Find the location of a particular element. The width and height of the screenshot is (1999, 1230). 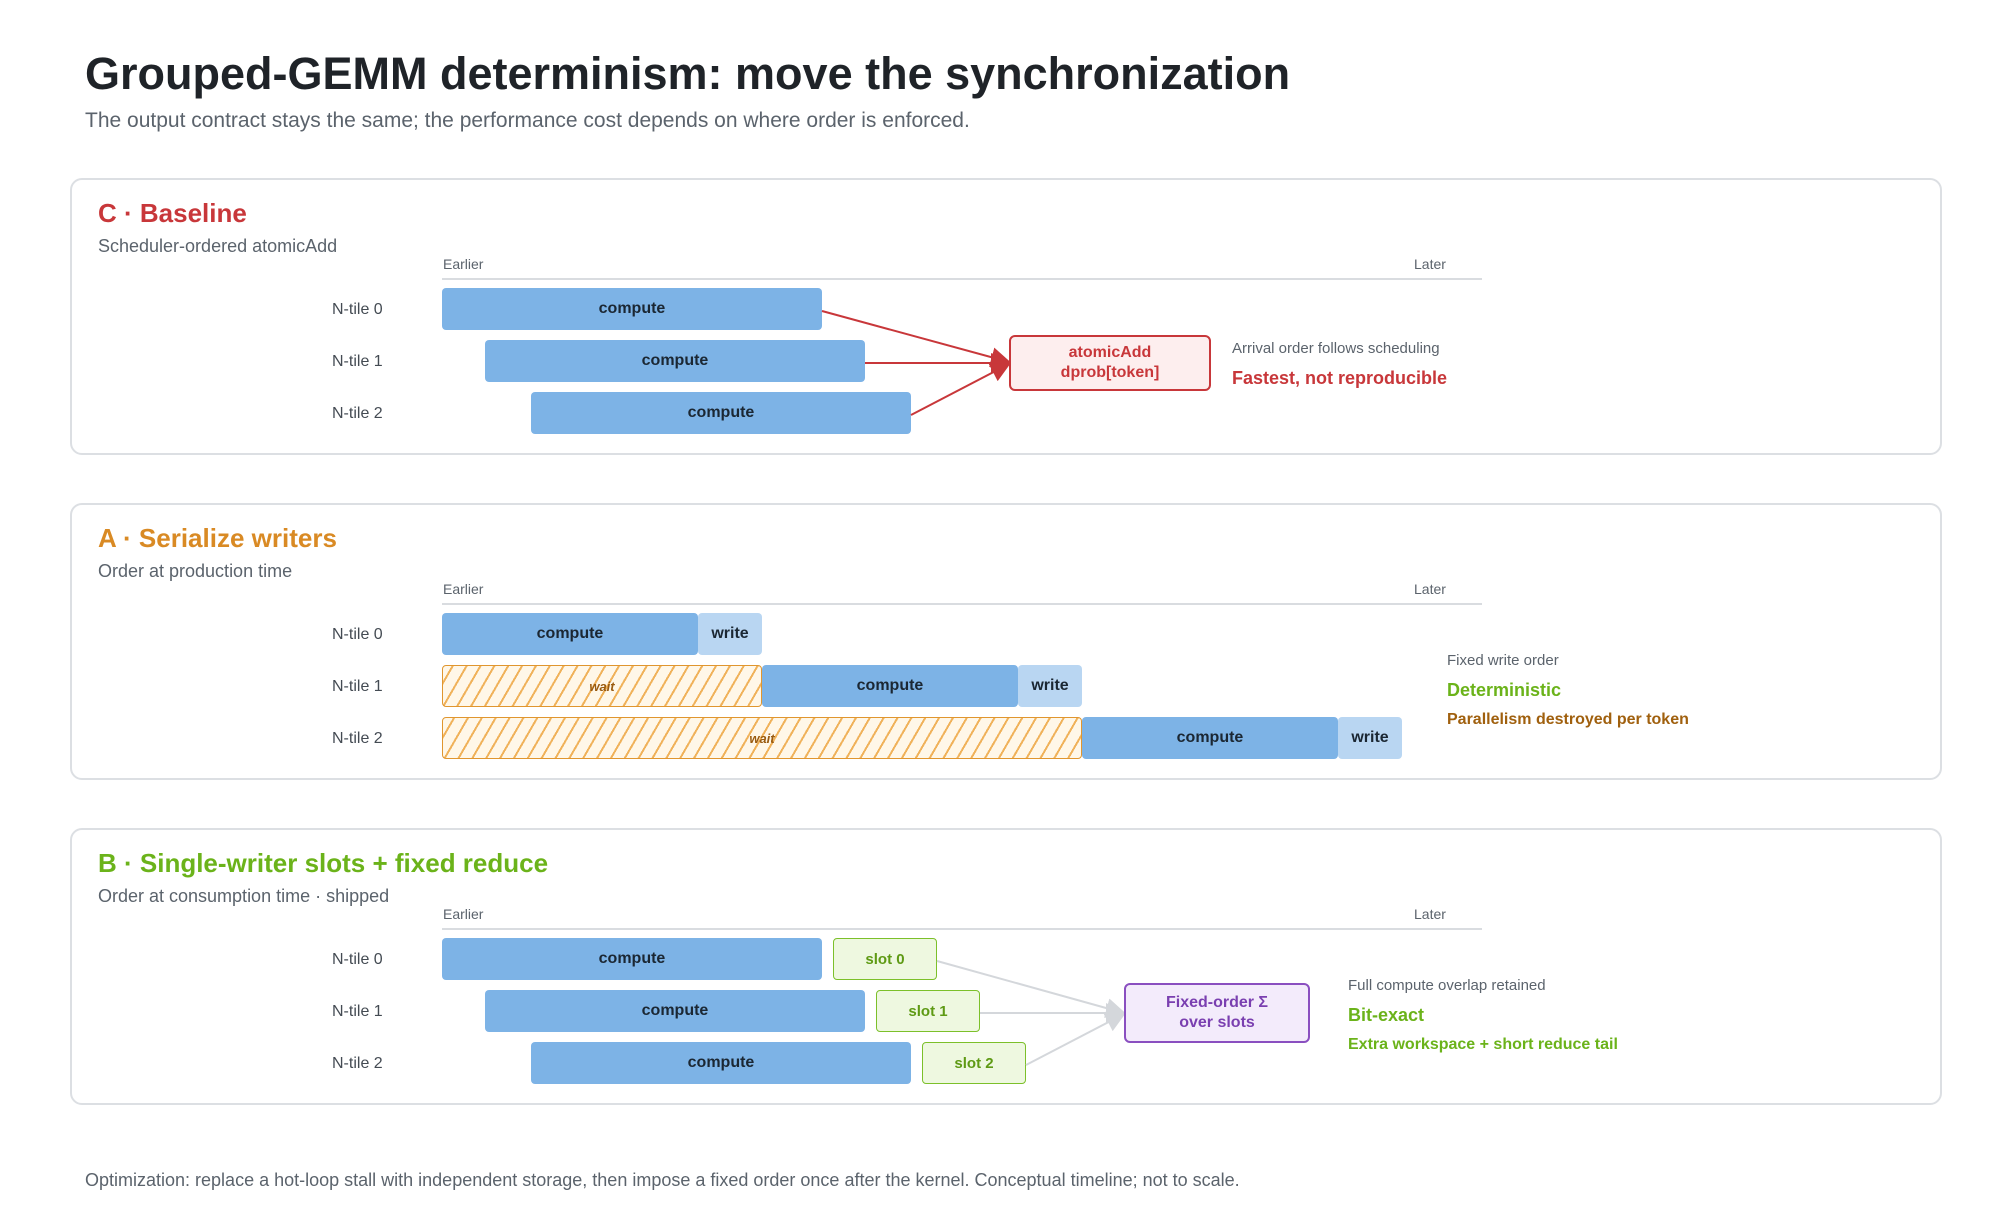

baseline-verdict: Fastest, not reproducible is located at coordinates (1340, 378).